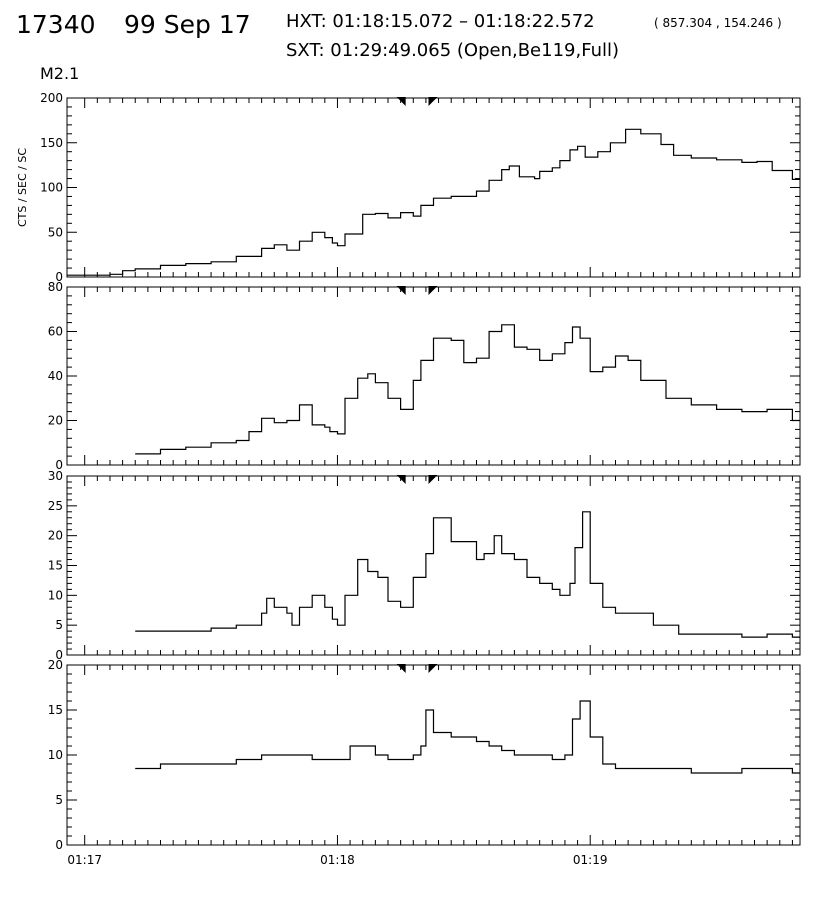 The width and height of the screenshot is (816, 900). What do you see at coordinates (590, 860) in the screenshot?
I see `x-tick-label: 01:19` at bounding box center [590, 860].